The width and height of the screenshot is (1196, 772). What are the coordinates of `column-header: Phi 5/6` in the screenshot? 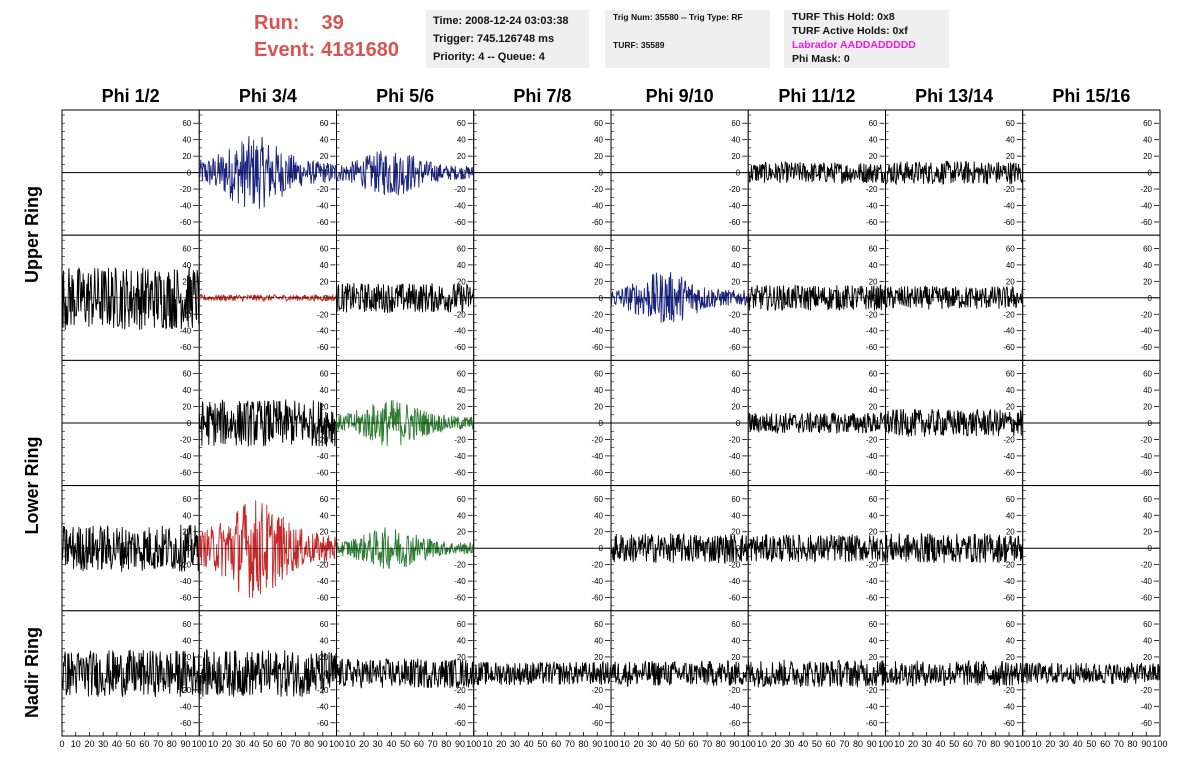 It's located at (405, 96).